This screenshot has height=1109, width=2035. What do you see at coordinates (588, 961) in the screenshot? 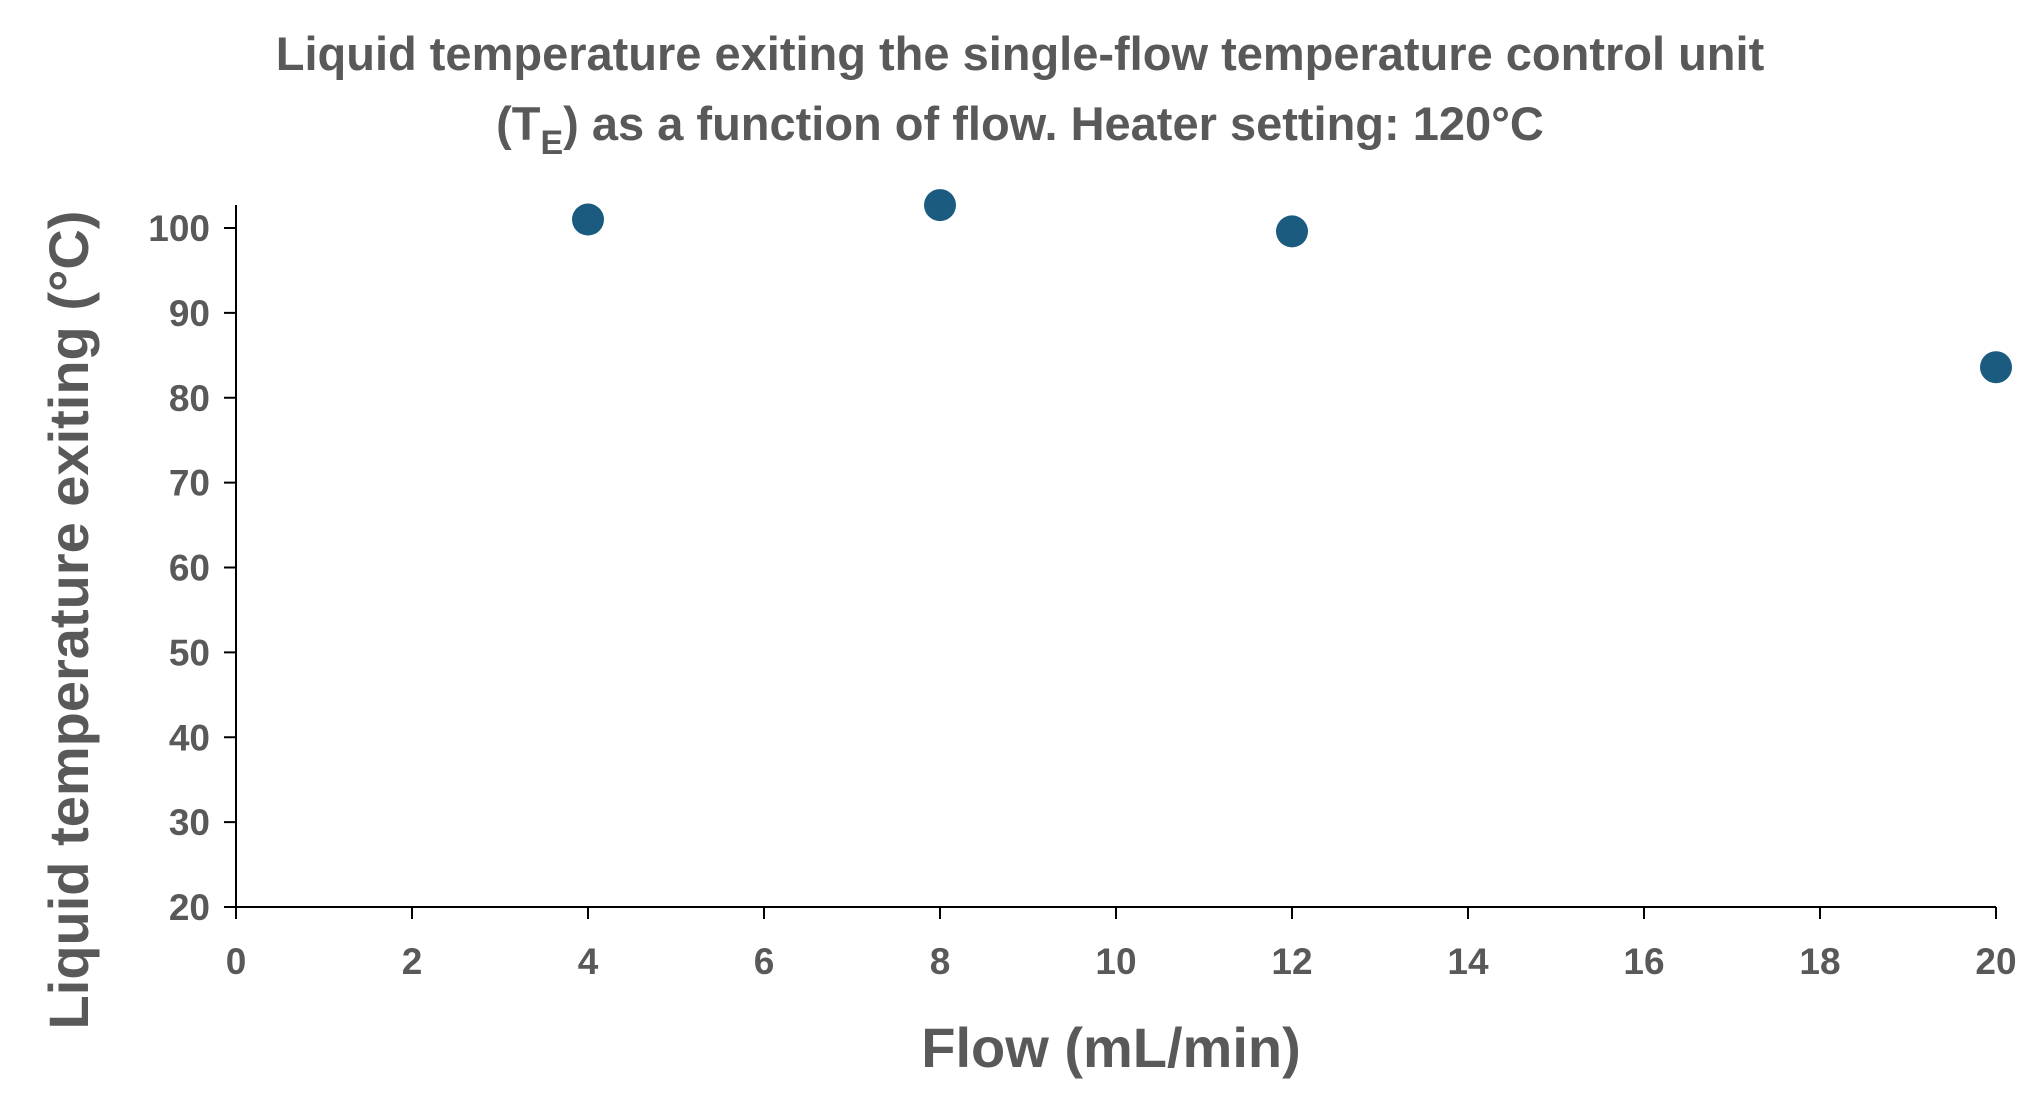
I see `x-tick-label: 4` at bounding box center [588, 961].